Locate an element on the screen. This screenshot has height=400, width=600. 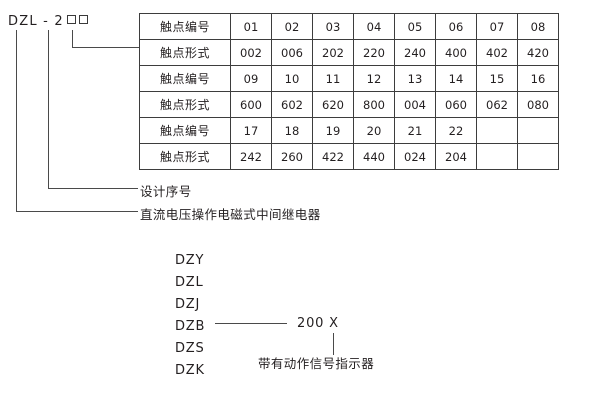
table-cell: 402 is located at coordinates (497, 52).